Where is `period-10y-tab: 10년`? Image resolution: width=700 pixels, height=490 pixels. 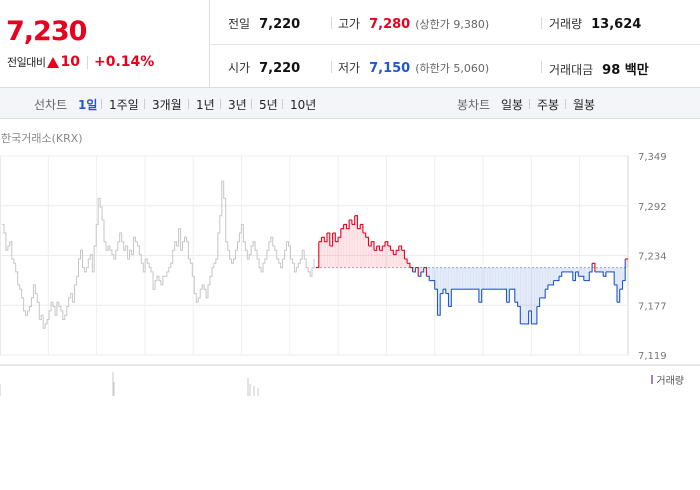
period-10y-tab: 10년 is located at coordinates (303, 105).